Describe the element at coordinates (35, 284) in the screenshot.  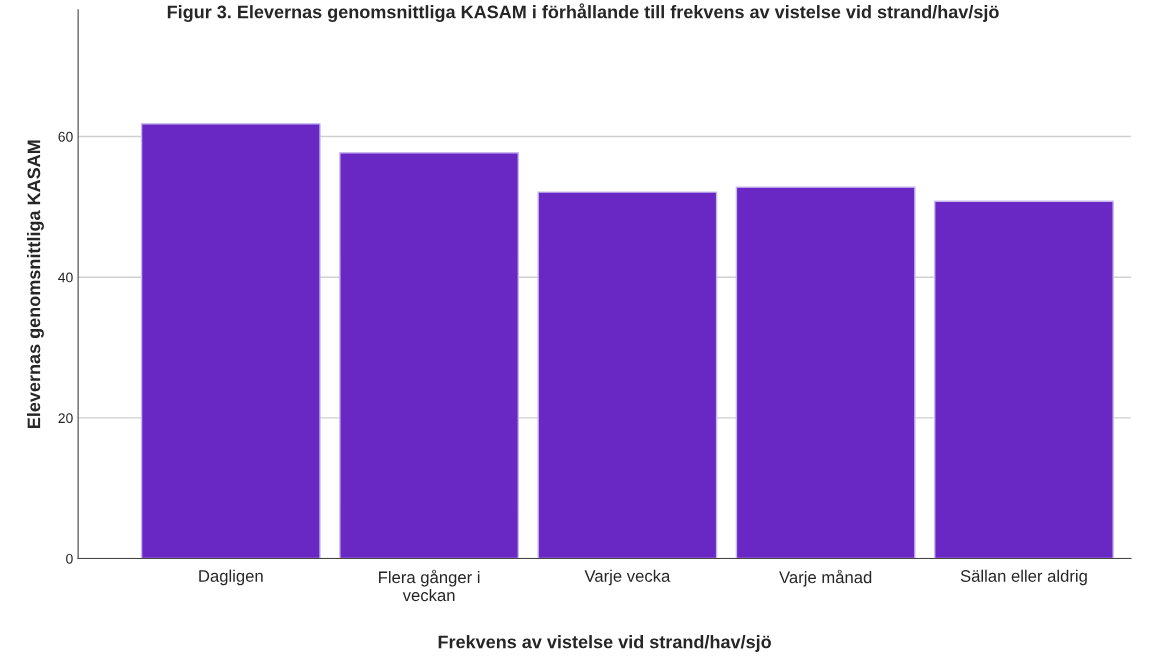
I see `y-axis-title: Elevernas genomsnittliga KASAM` at that location.